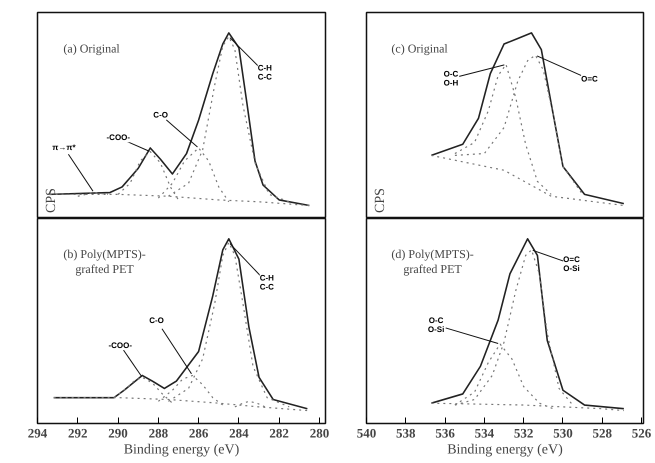 The height and width of the screenshot is (463, 655). I want to click on annotation: O=C, so click(589, 79).